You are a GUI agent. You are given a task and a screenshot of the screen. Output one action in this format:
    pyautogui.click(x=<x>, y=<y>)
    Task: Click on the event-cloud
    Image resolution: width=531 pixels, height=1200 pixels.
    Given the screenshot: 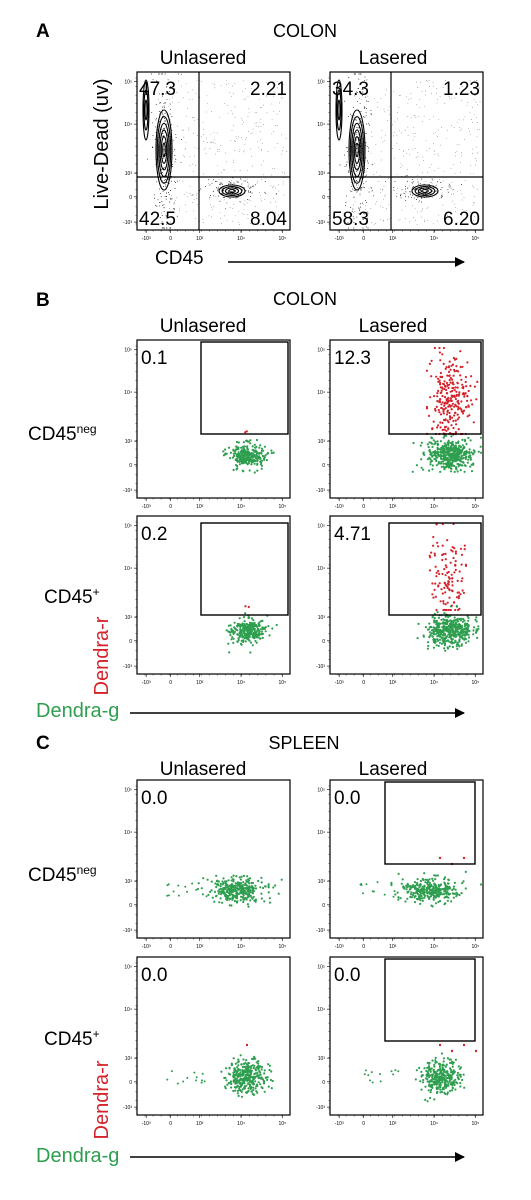 What is the action you would take?
    pyautogui.click(x=420, y=1073)
    